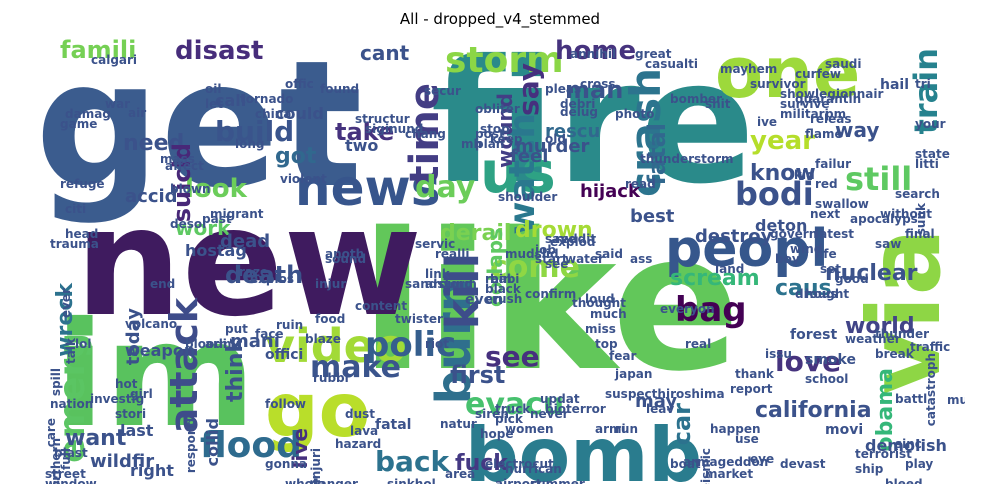  I want to click on word-end: end, so click(163, 284).